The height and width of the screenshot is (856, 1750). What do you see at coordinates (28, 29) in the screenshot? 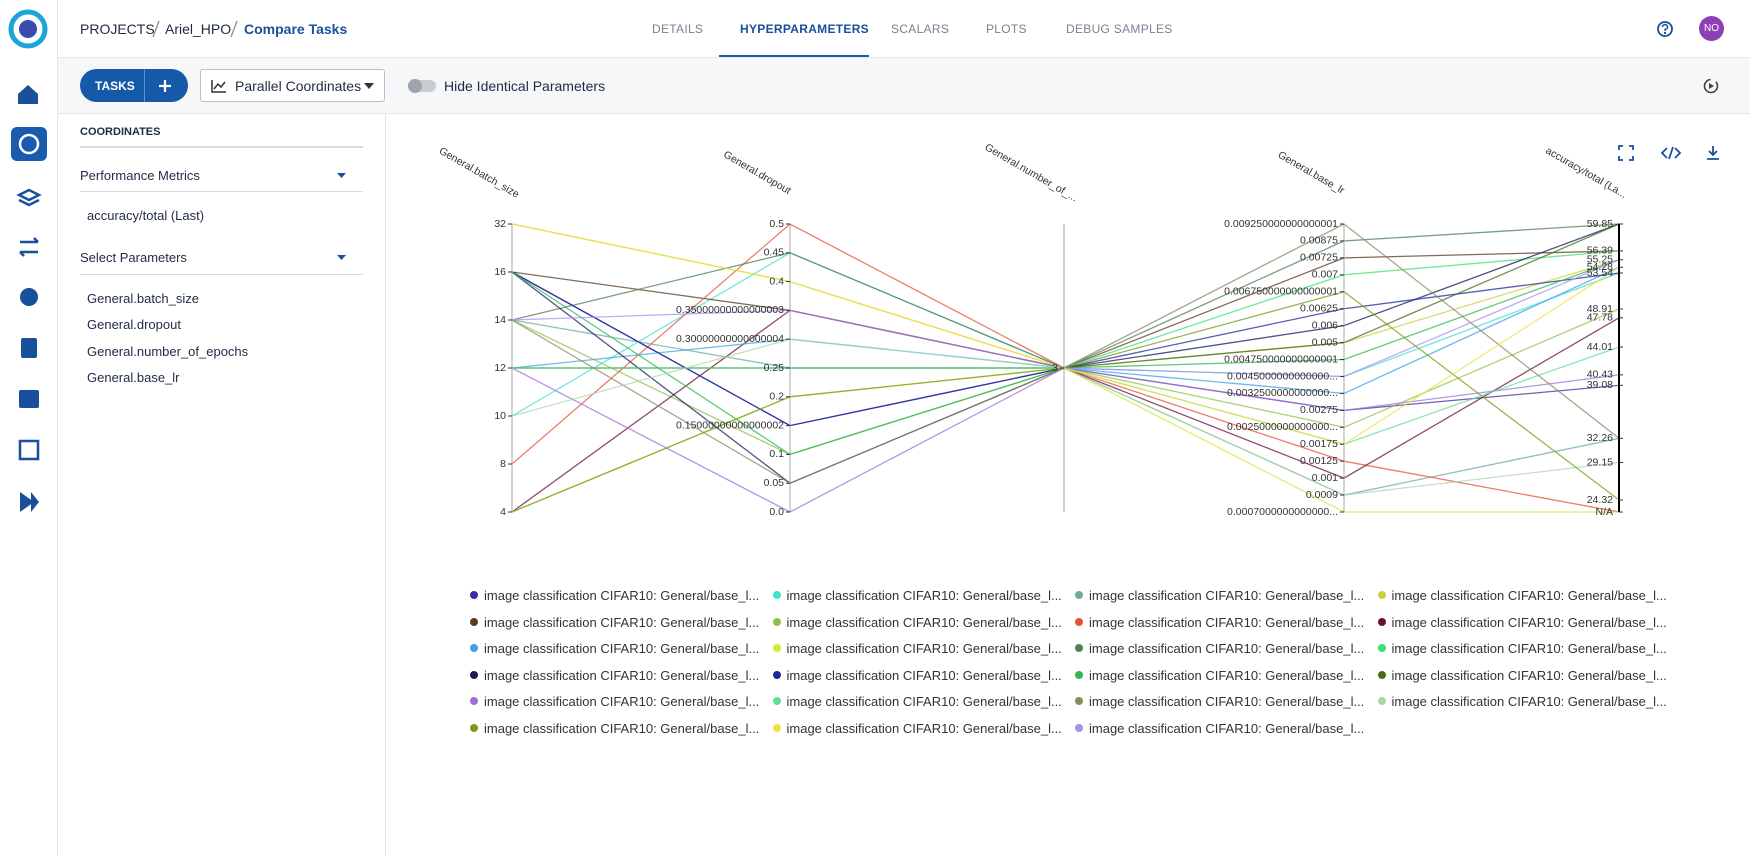
I see `logo` at bounding box center [28, 29].